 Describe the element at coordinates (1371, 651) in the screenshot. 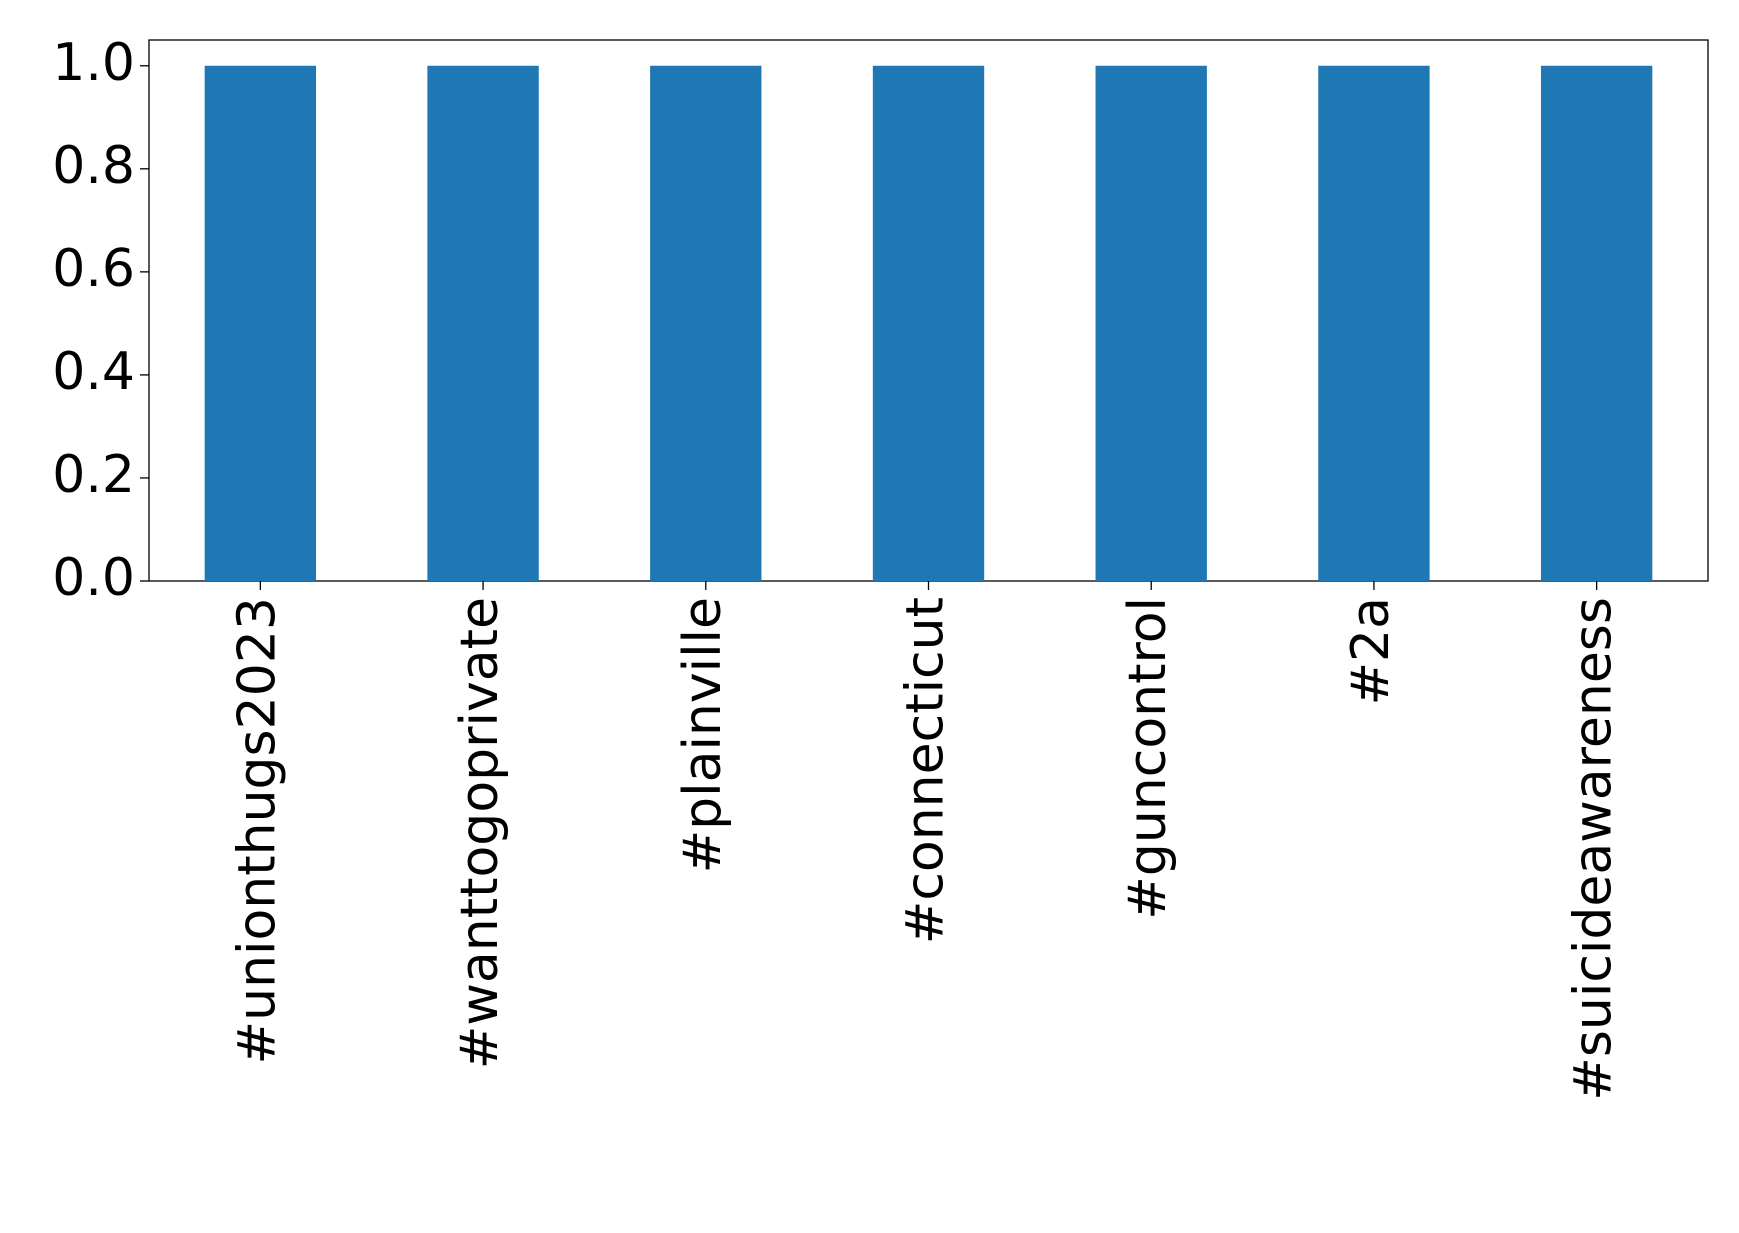

I see `x-tick-label: #2a` at that location.